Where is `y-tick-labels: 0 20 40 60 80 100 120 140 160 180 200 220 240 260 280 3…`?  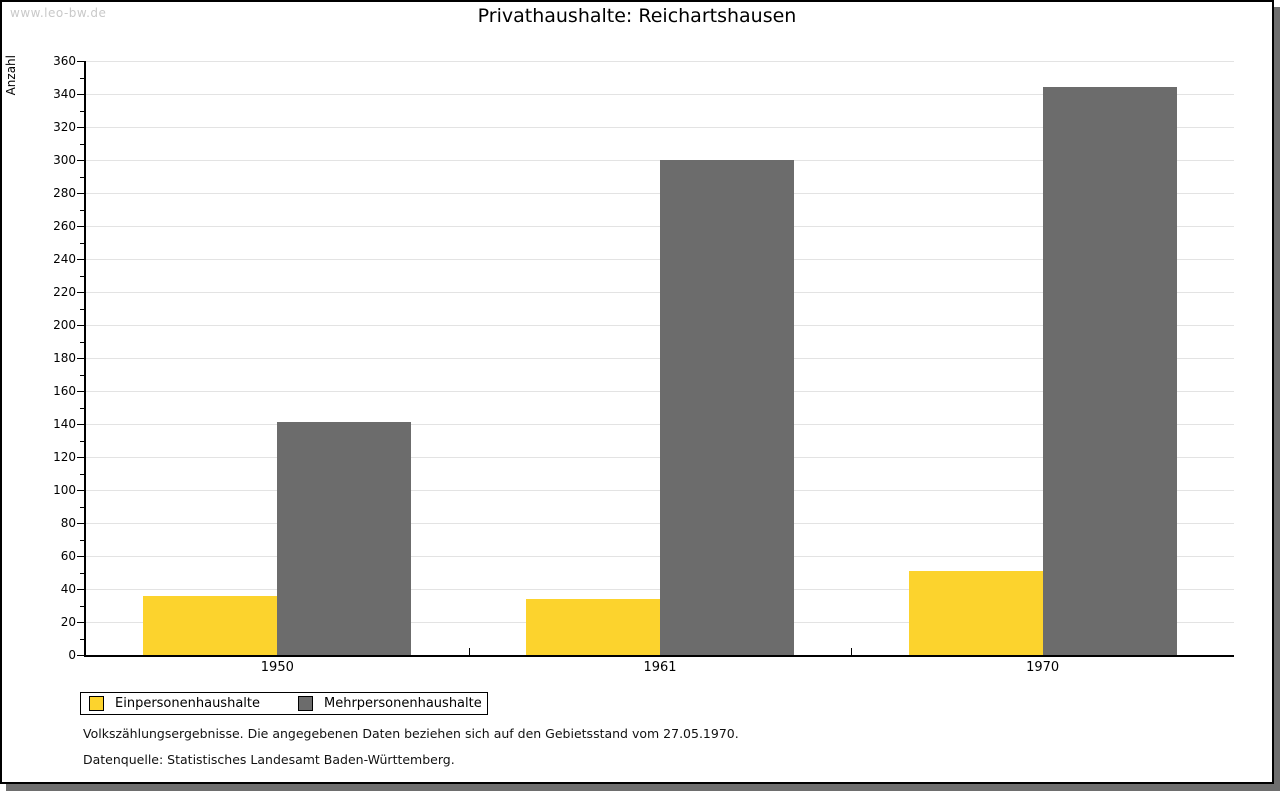 y-tick-labels: 0 20 40 60 80 100 120 140 160 180 200 220 240 260 280 3… is located at coordinates (39, 358).